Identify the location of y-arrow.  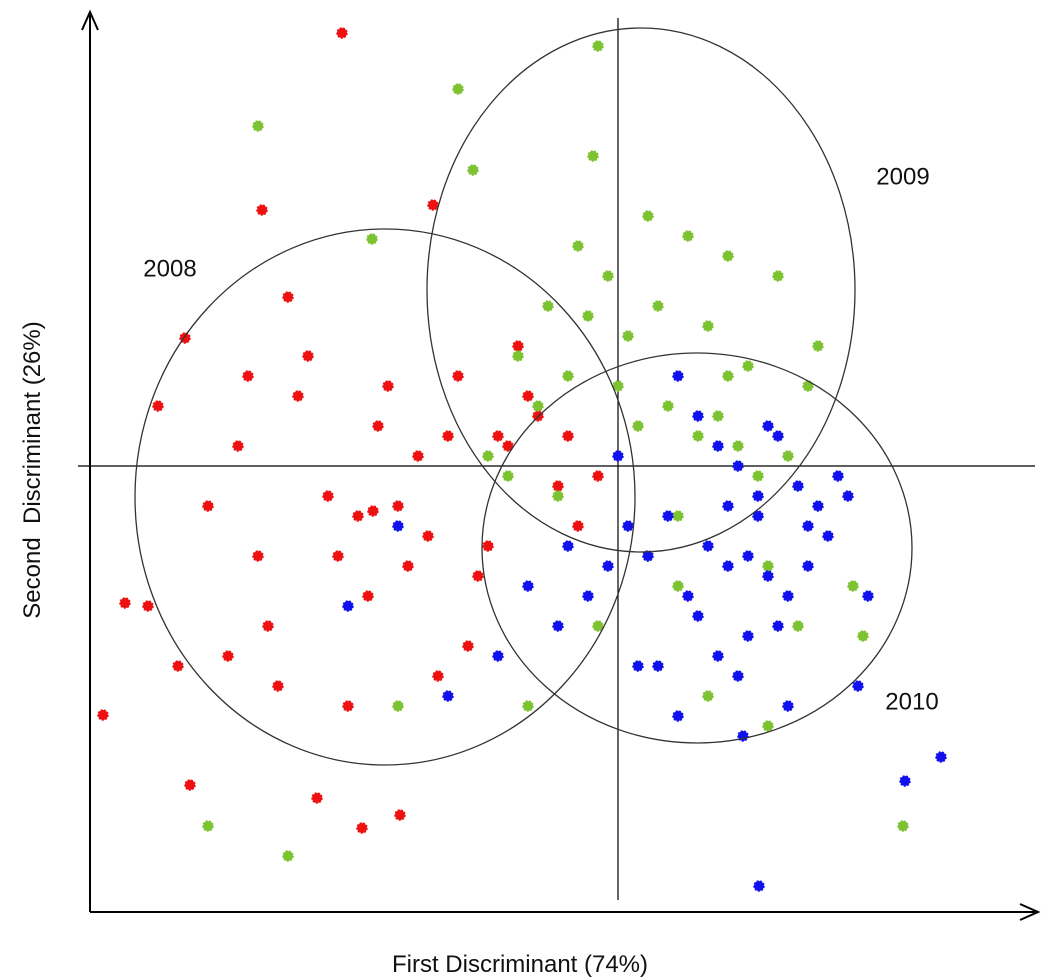
(90, 20).